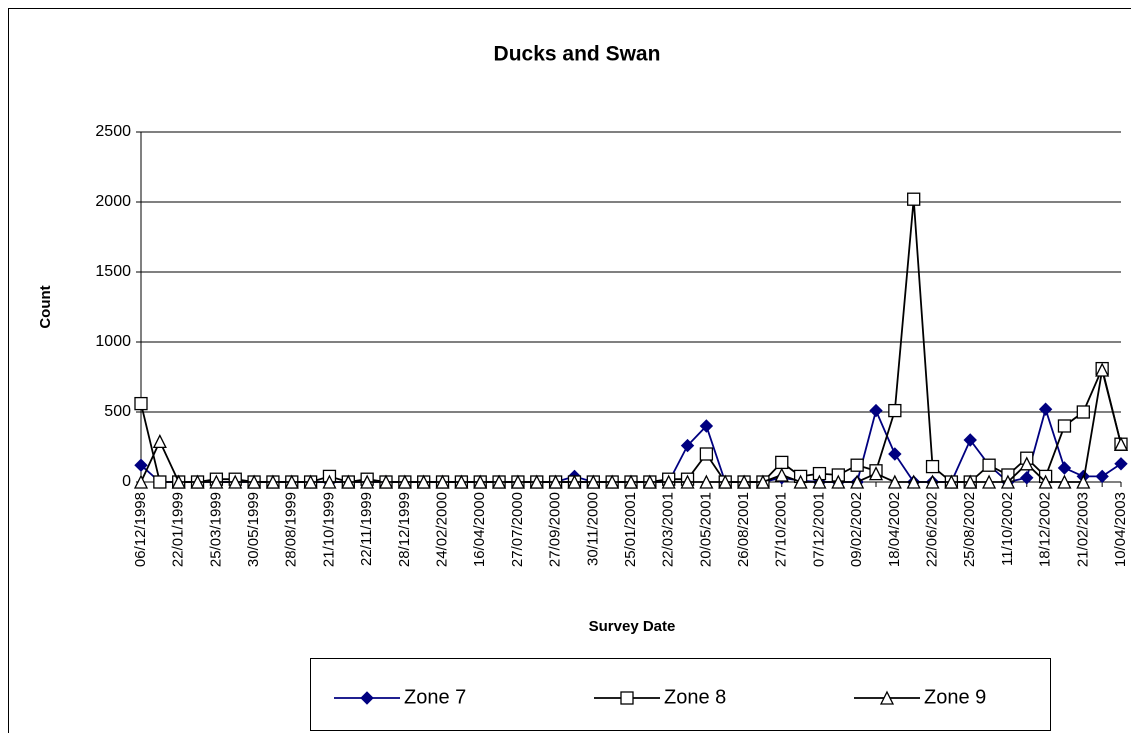 Image resolution: width=1131 pixels, height=733 pixels. Describe the element at coordinates (328, 529) in the screenshot. I see `x-tick-label: 21/10/1999` at that location.